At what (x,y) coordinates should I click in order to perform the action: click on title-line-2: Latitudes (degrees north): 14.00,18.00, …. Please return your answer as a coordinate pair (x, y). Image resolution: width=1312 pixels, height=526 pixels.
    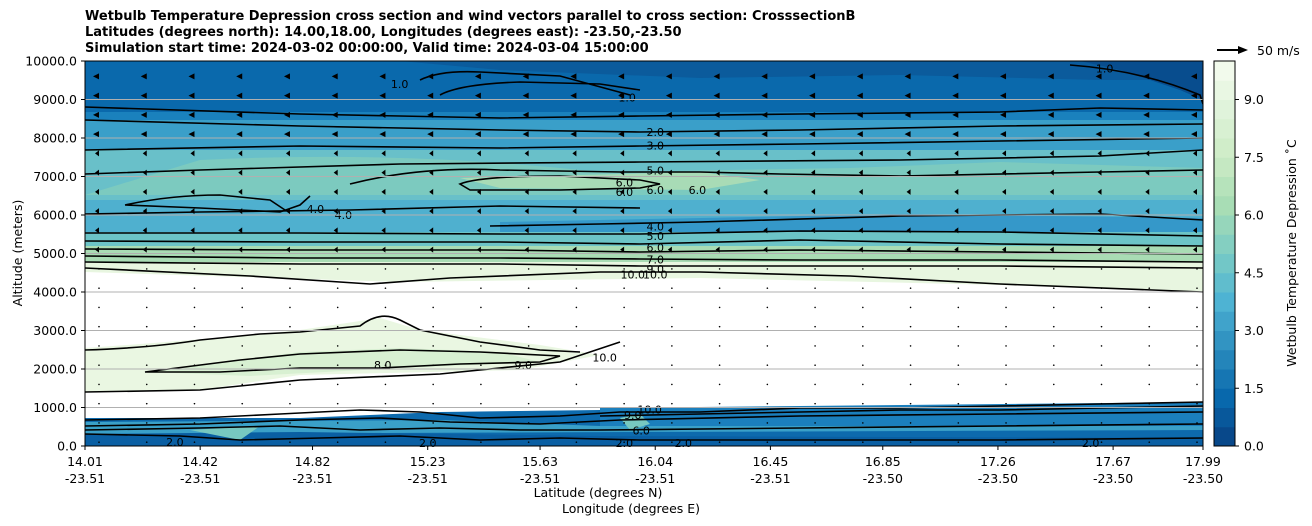
    Looking at the image, I should click on (383, 32).